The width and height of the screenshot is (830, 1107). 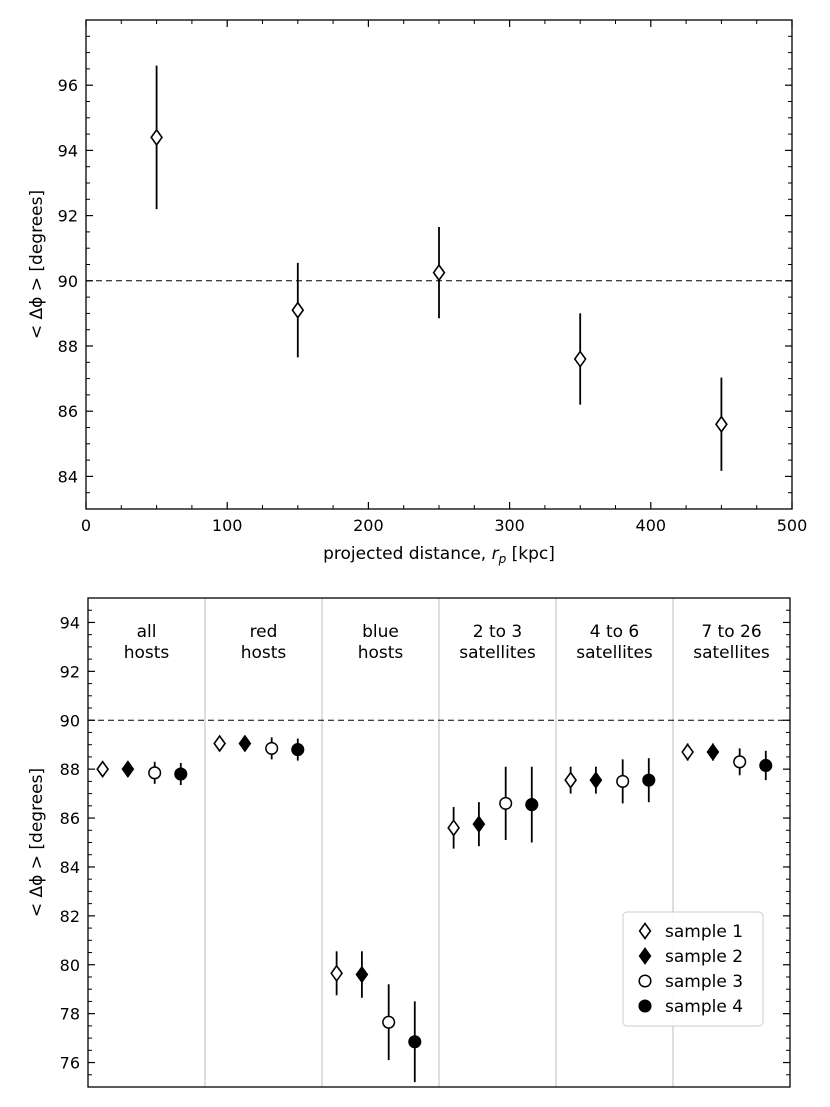 I want to click on top-x-axis-label-math: r, so click(x=496, y=554).